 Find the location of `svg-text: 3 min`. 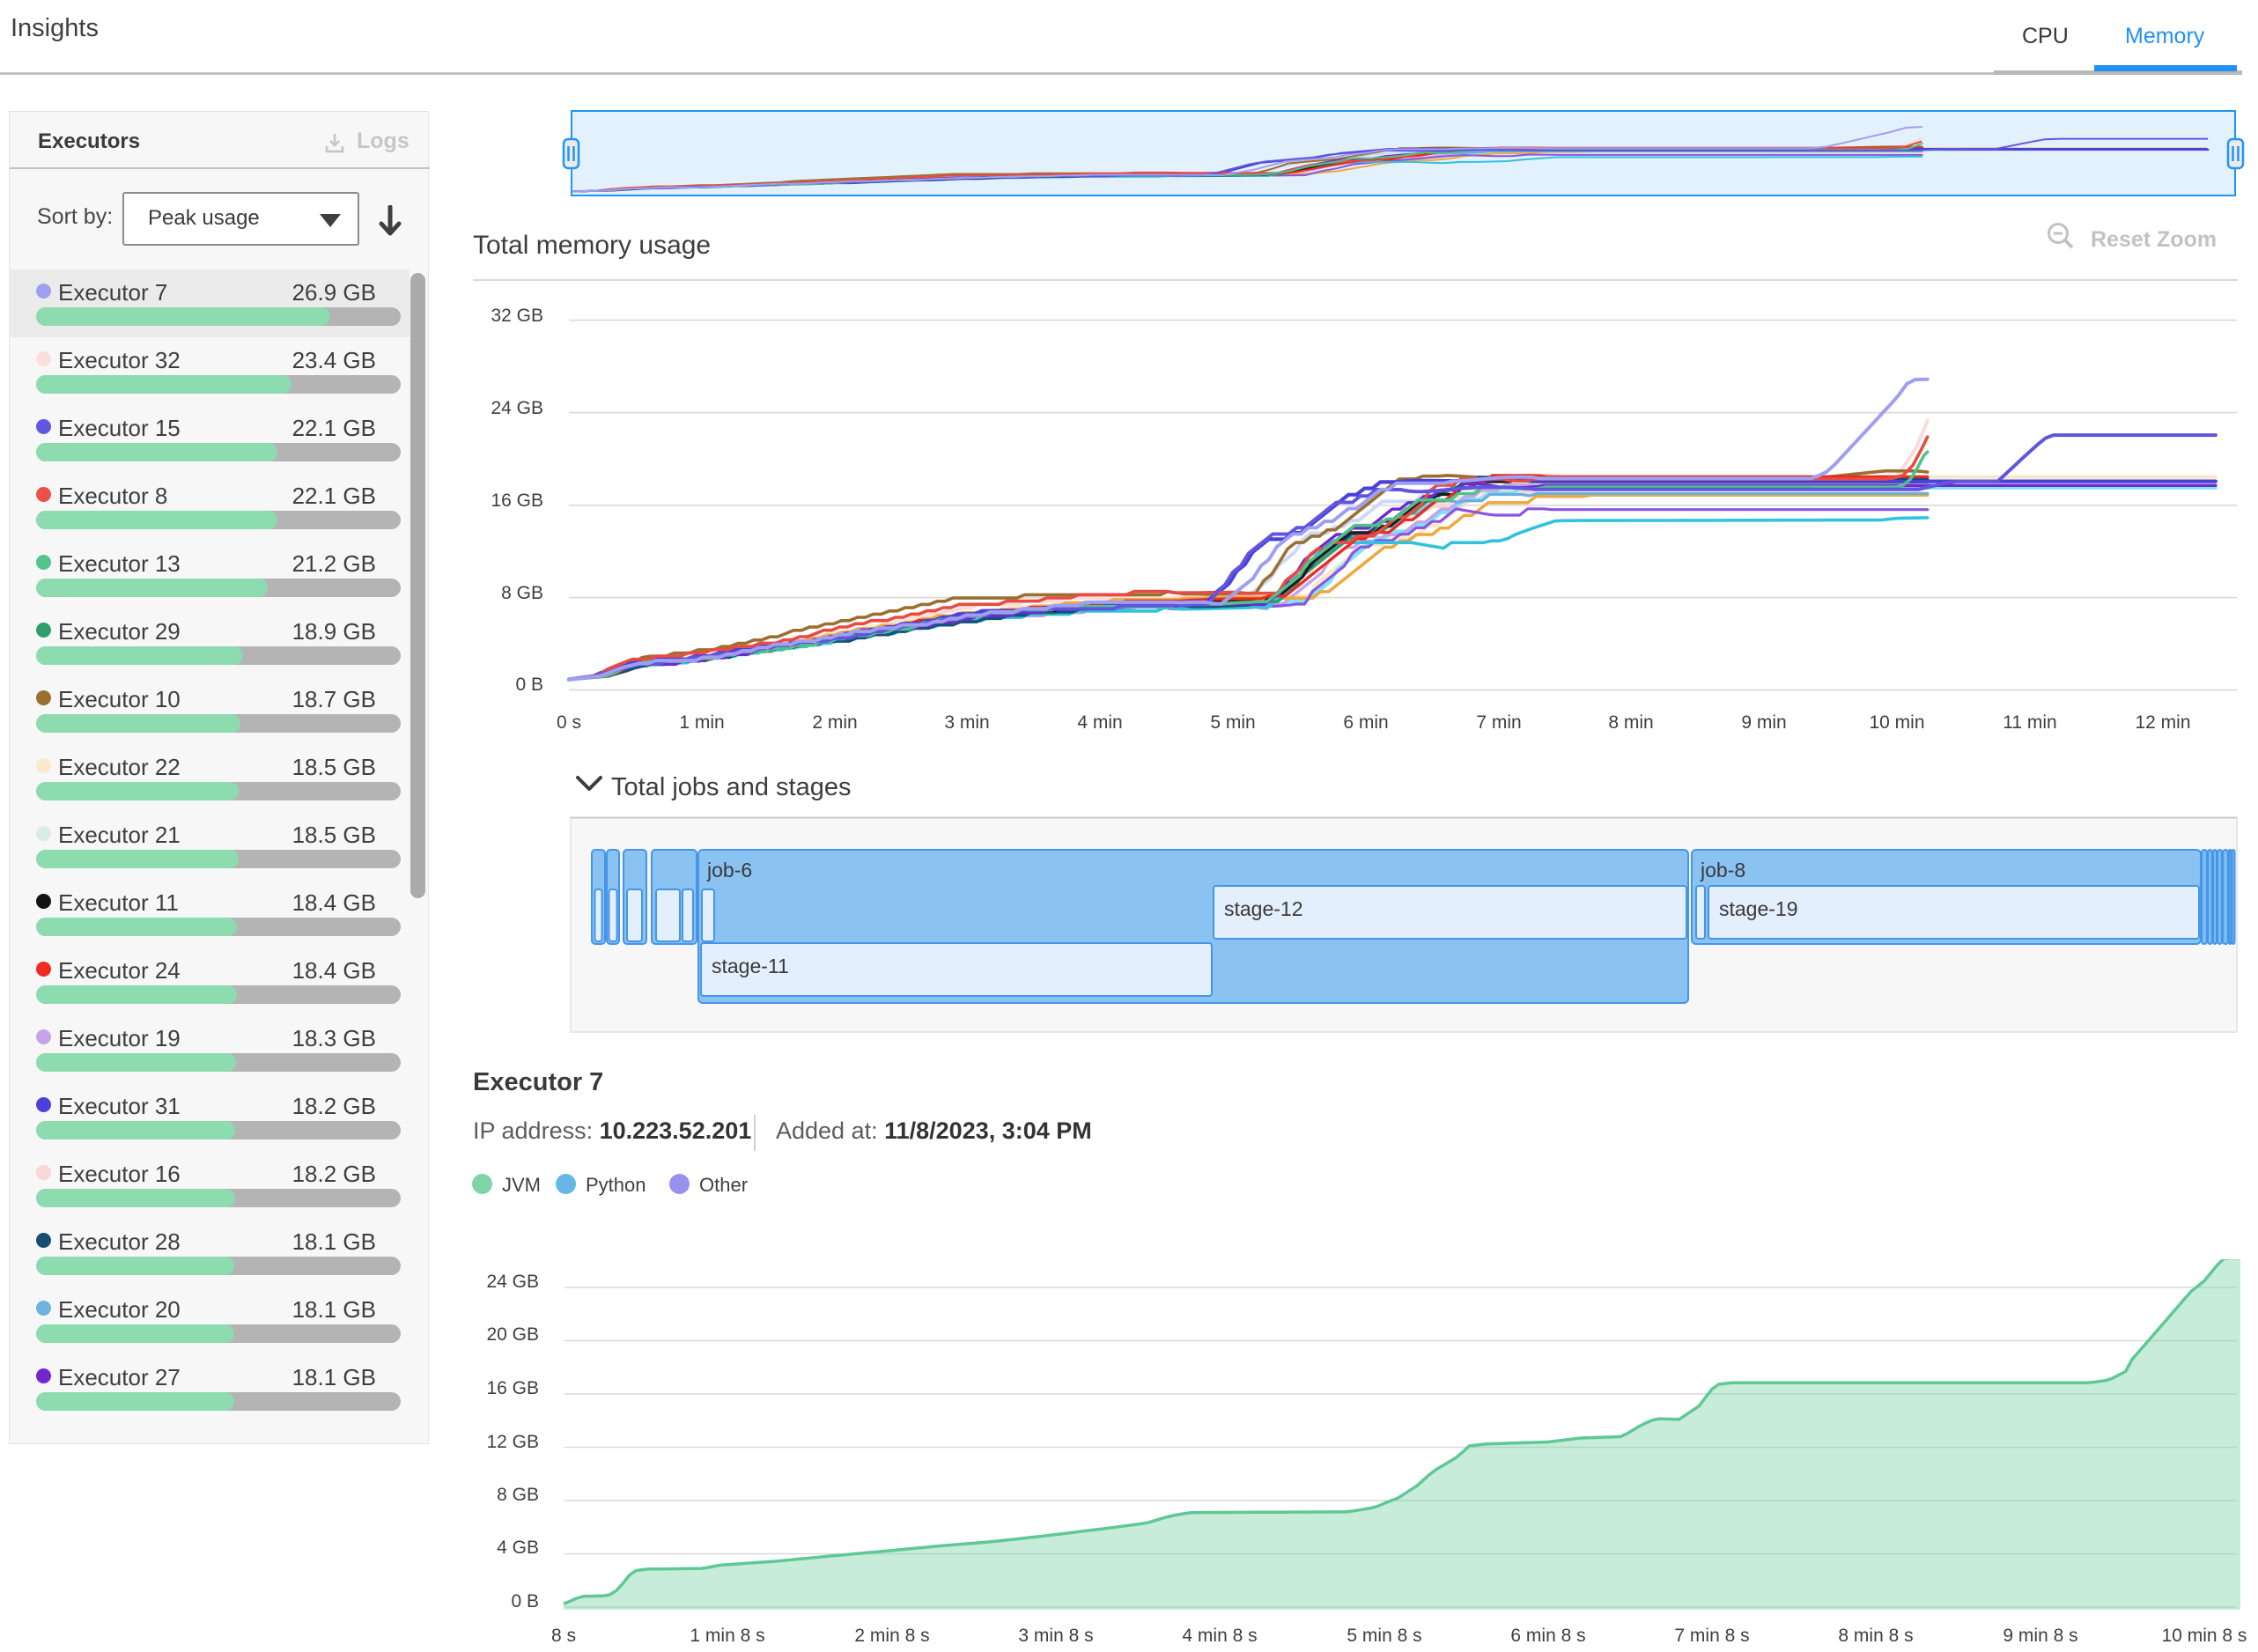

svg-text: 3 min is located at coordinates (967, 722).